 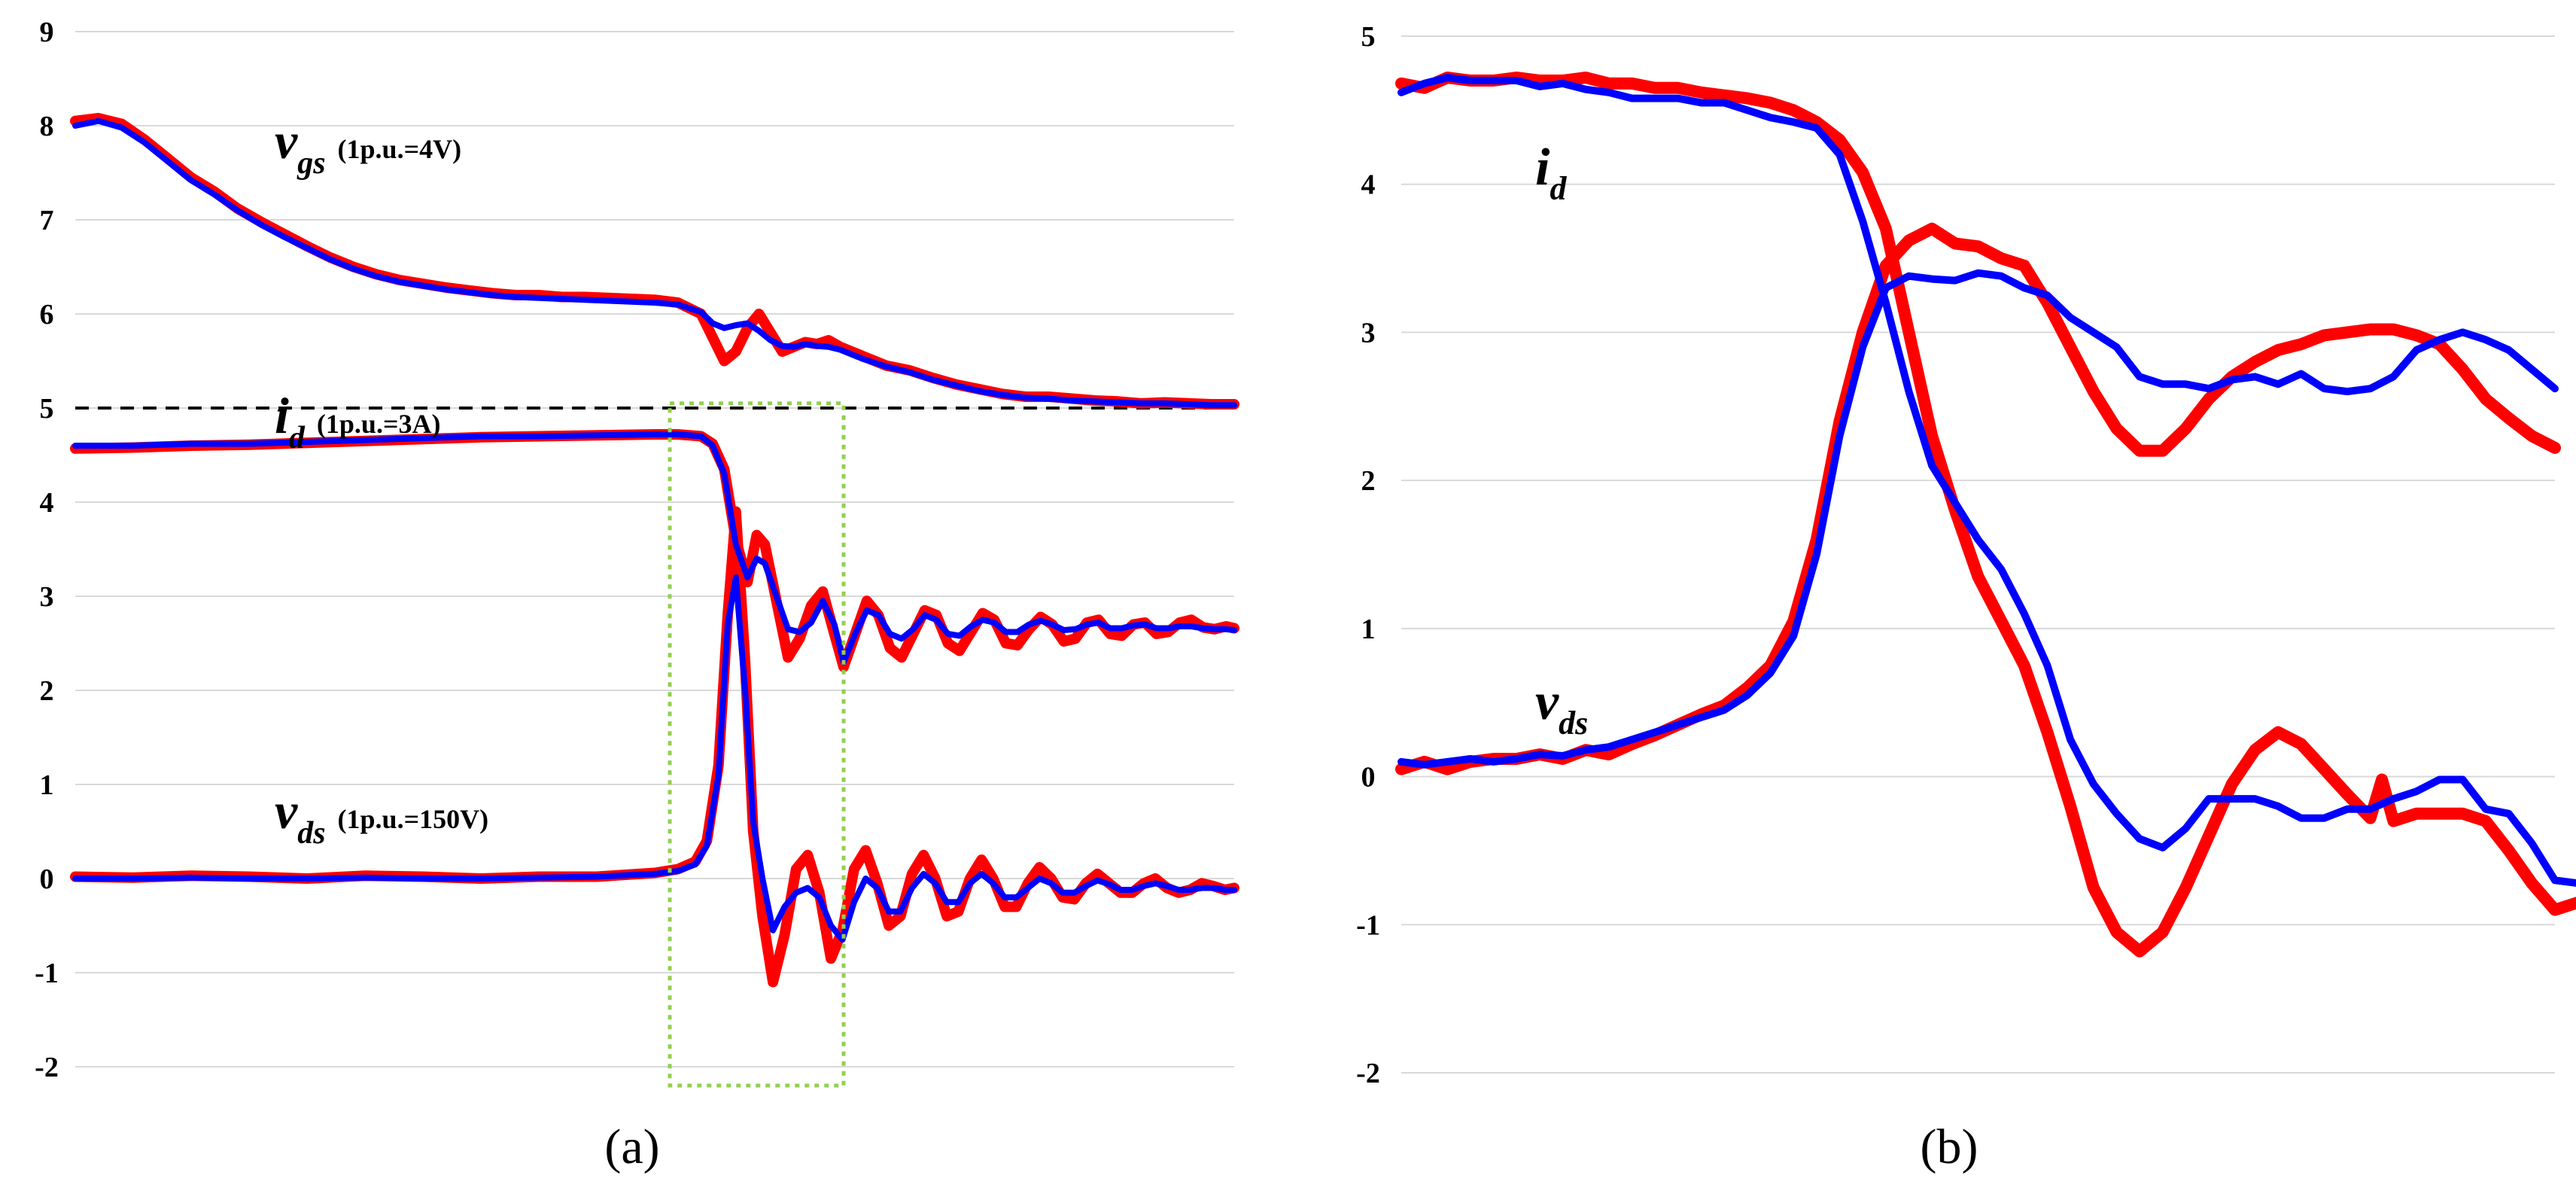 I want to click on y-tick-label: 7, so click(x=47, y=220).